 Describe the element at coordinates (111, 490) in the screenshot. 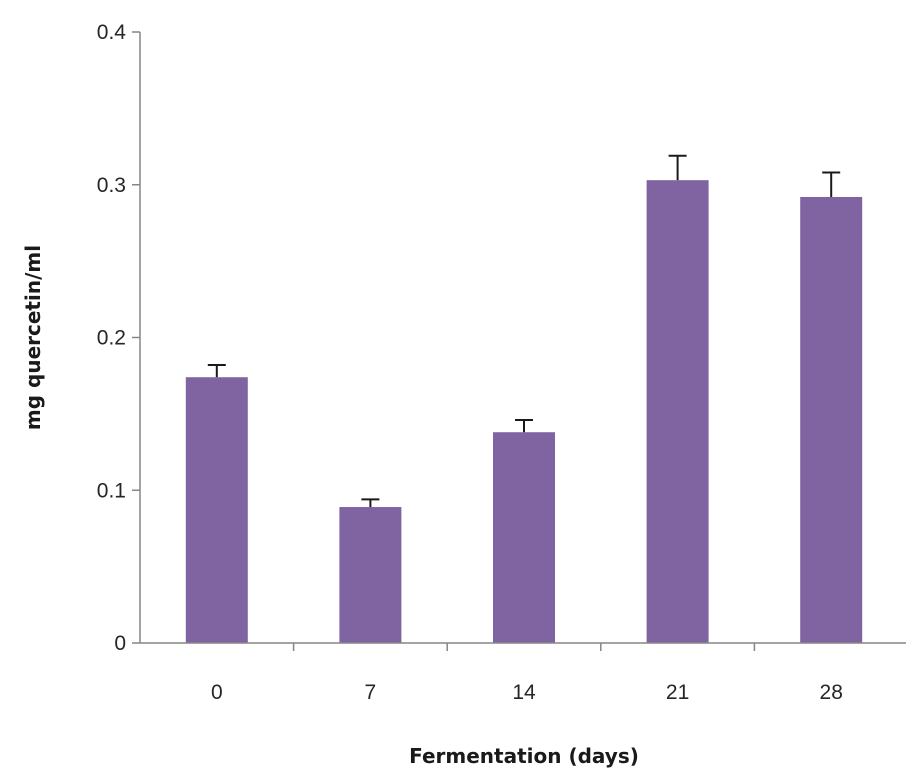

I see `y-tick-label: 0.1` at that location.